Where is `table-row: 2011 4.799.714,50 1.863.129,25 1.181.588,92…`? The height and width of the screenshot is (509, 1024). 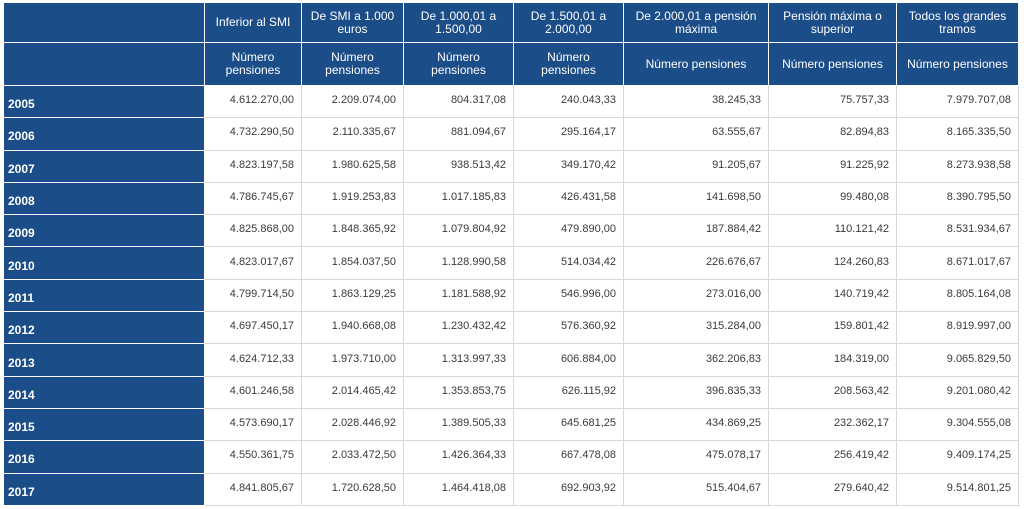 table-row: 2011 4.799.714,50 1.863.129,25 1.181.588,92… is located at coordinates (511, 295).